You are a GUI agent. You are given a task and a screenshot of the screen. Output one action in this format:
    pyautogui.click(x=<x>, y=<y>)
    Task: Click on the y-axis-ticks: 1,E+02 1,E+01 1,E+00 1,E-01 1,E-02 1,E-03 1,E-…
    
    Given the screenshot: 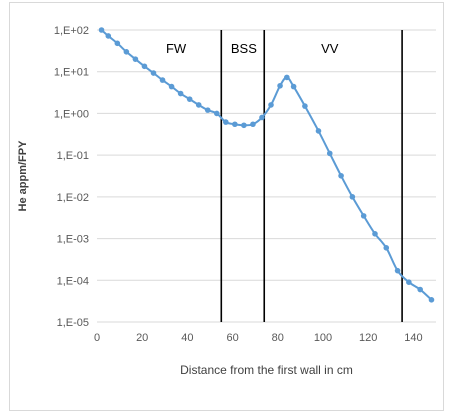 What is the action you would take?
    pyautogui.click(x=71, y=177)
    